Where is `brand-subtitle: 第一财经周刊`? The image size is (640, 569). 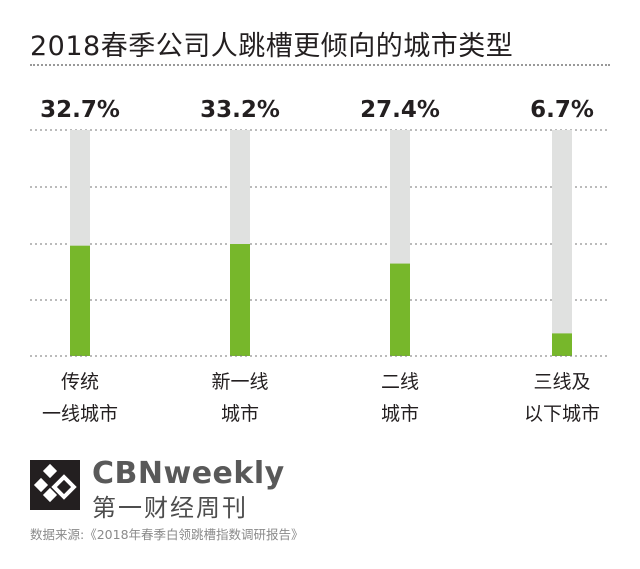
brand-subtitle: 第一财经周刊 is located at coordinates (170, 508).